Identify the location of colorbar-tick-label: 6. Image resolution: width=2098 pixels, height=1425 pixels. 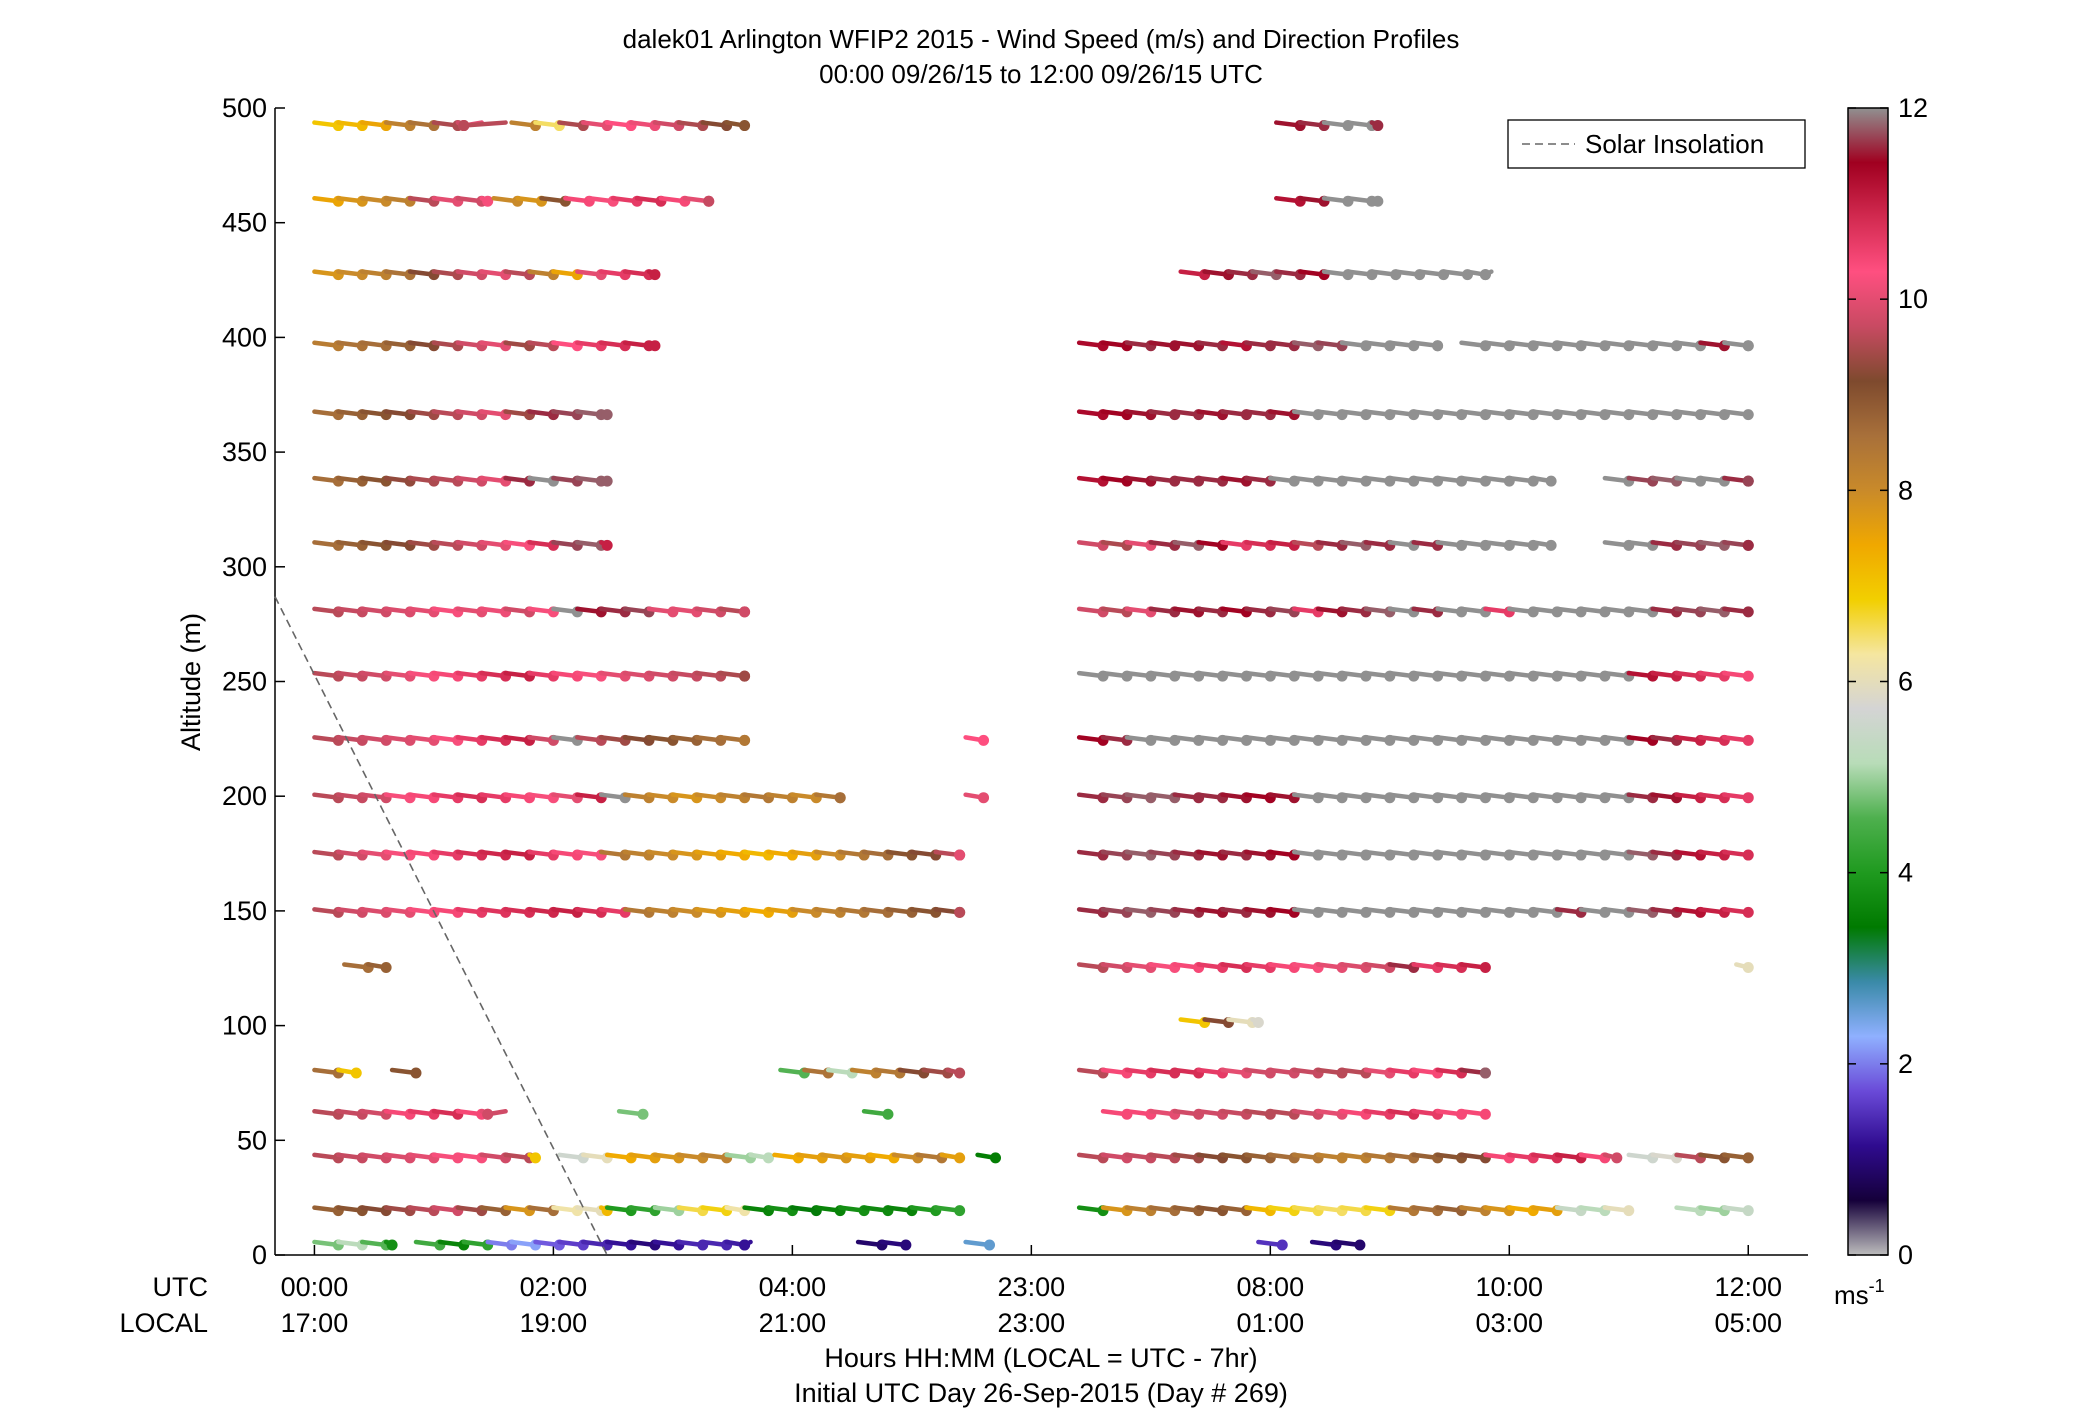
(1905, 682).